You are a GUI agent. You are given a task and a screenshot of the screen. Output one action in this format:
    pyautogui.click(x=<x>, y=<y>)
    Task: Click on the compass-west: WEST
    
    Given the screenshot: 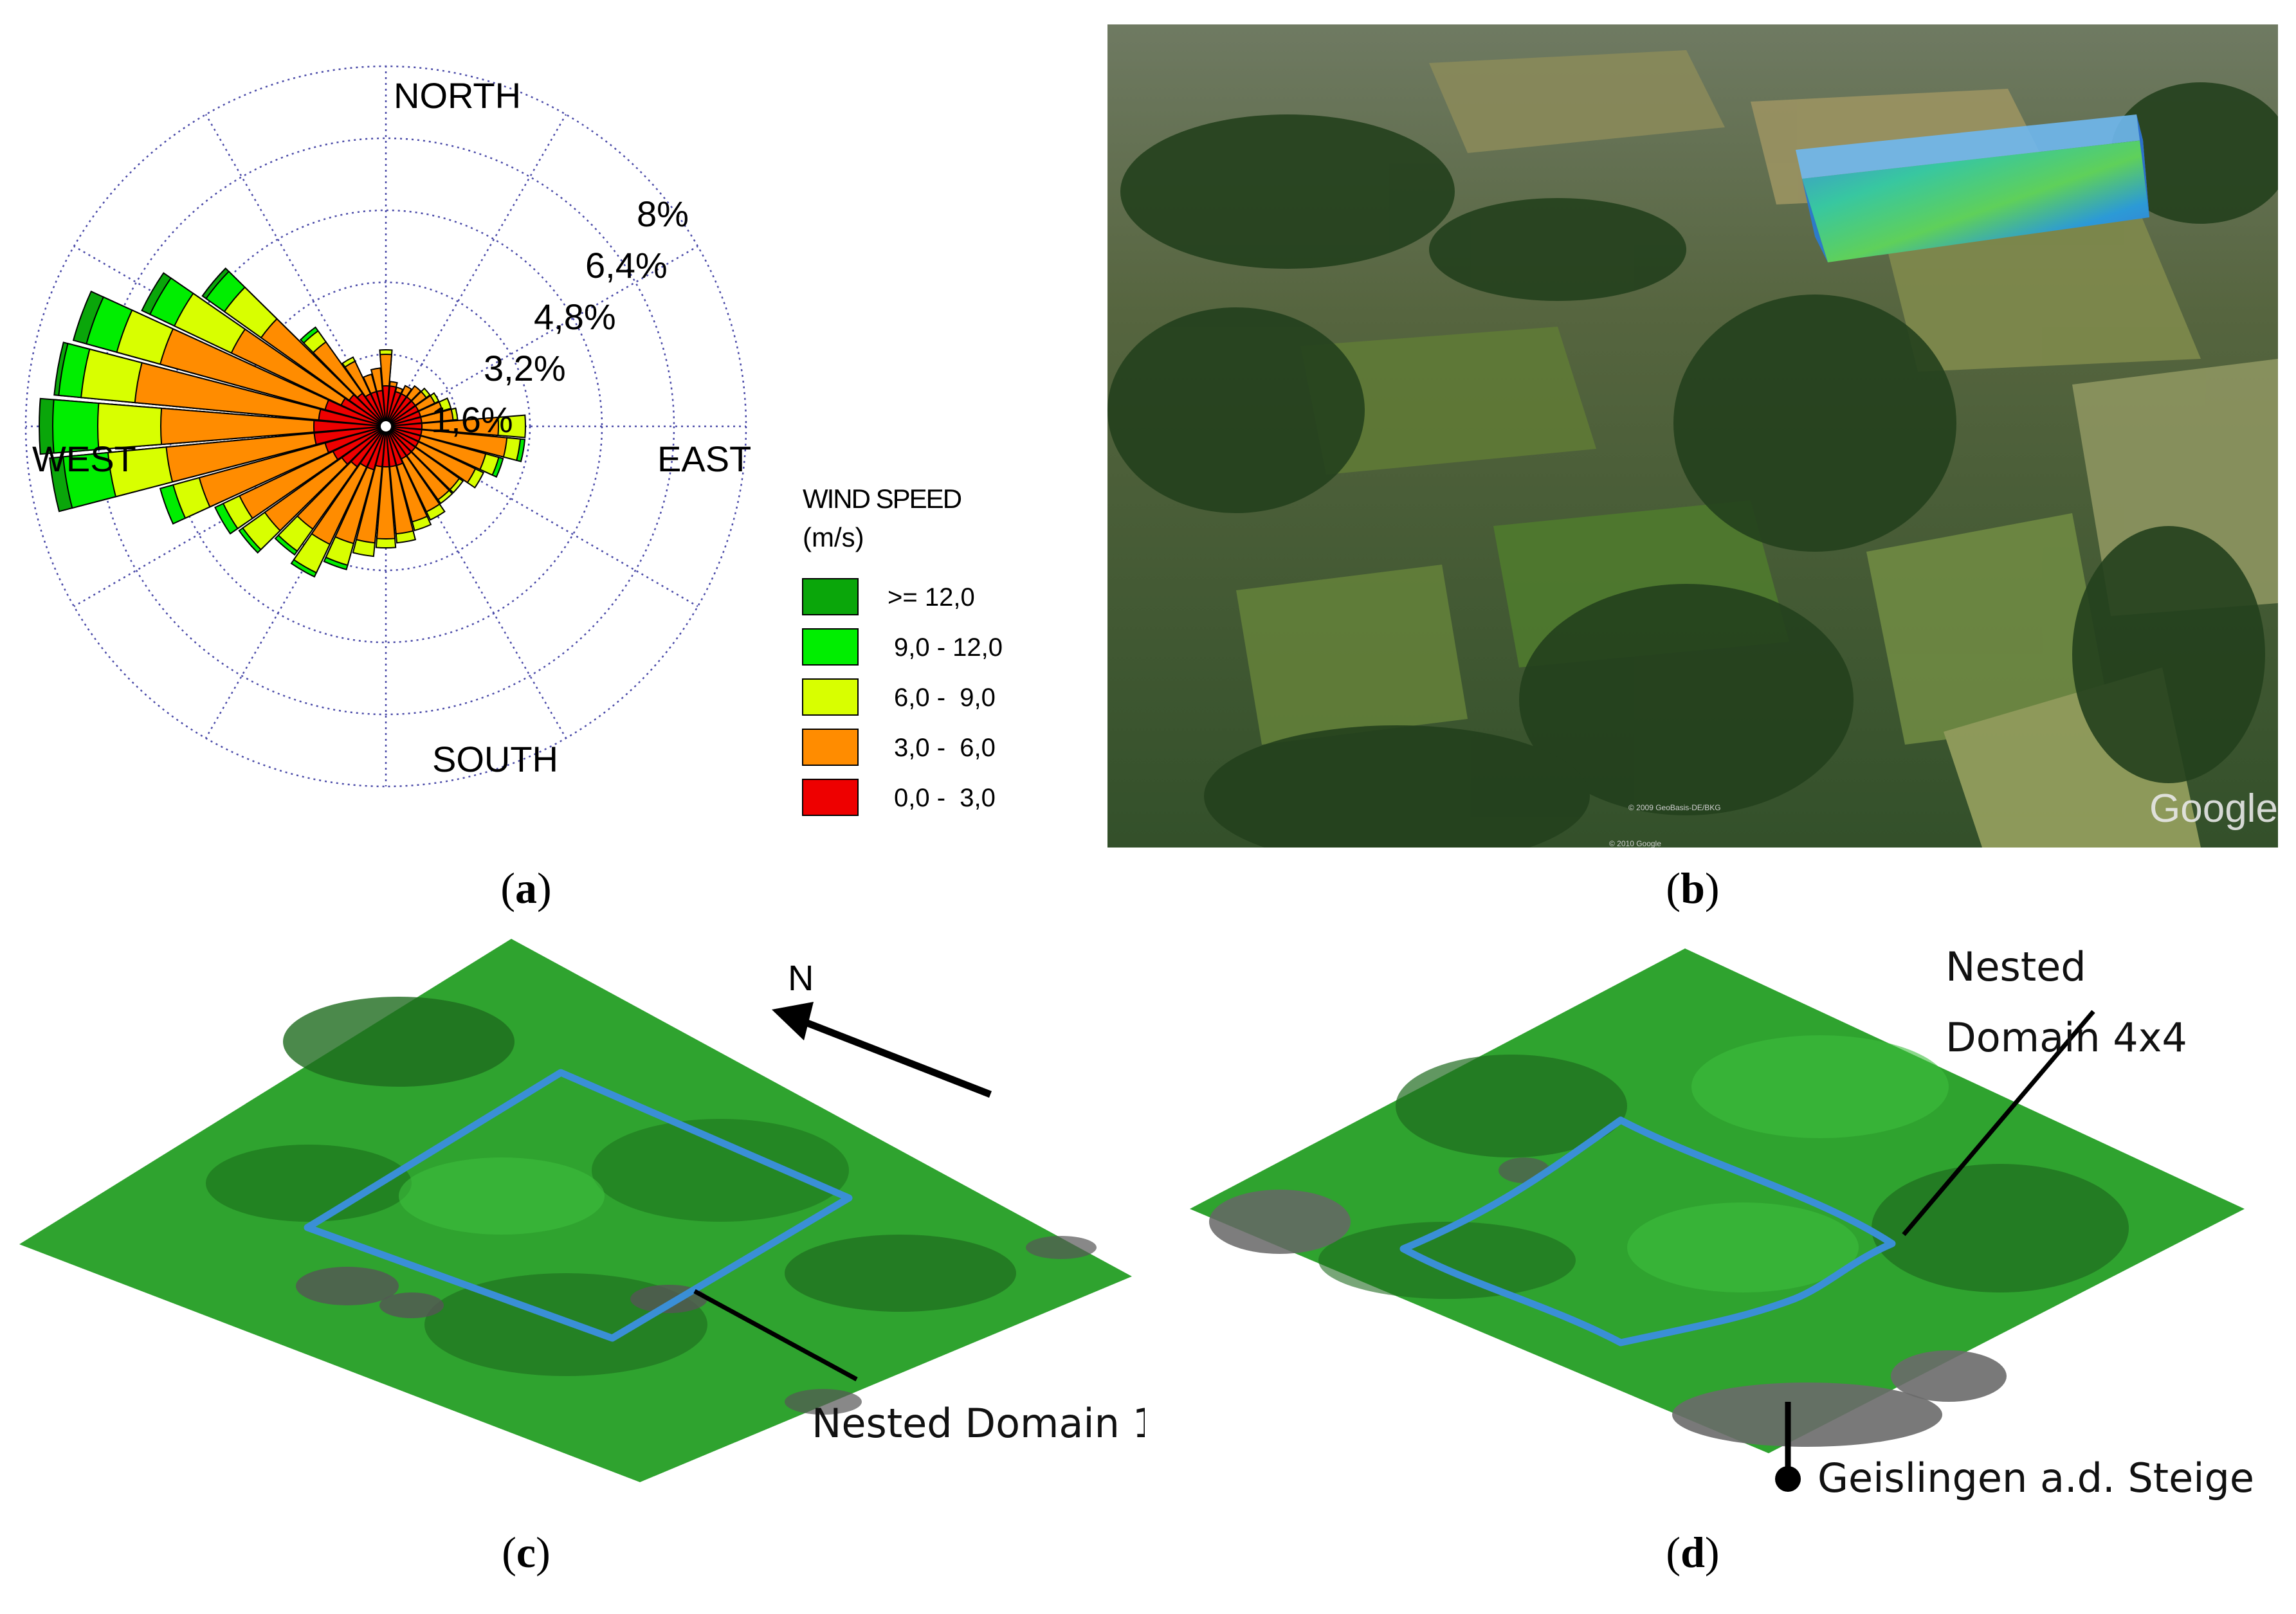 What is the action you would take?
    pyautogui.click(x=84, y=459)
    